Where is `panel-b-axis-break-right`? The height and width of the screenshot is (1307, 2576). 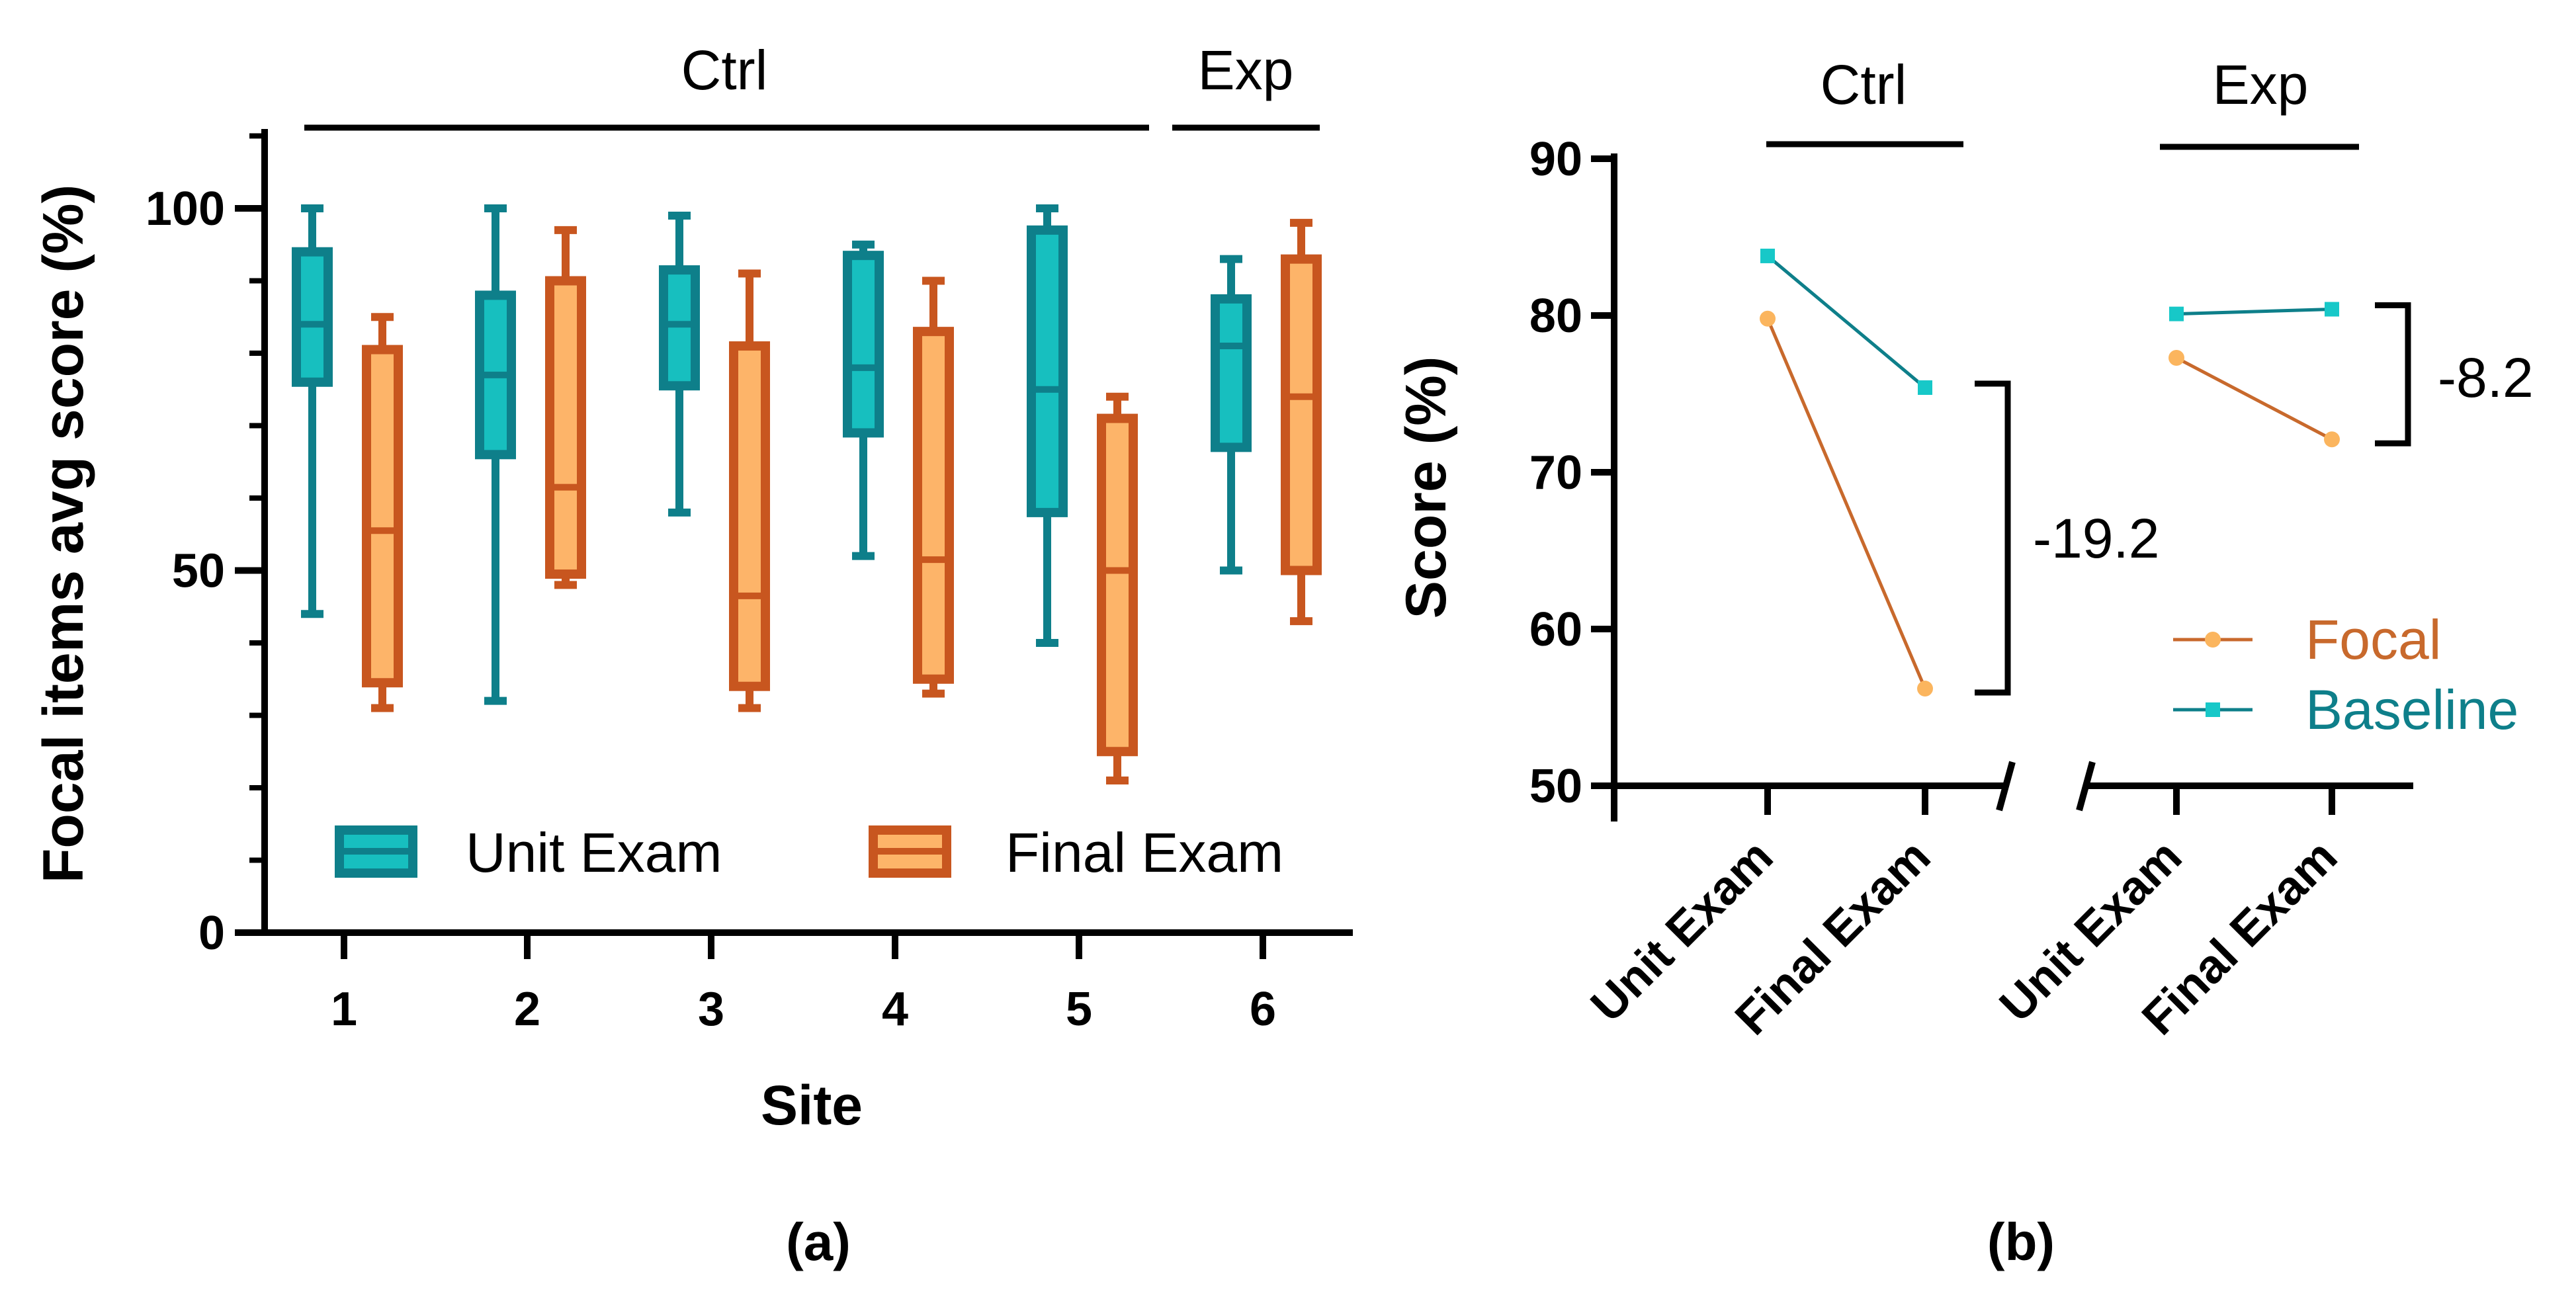
panel-b-axis-break-right is located at coordinates (2086, 786).